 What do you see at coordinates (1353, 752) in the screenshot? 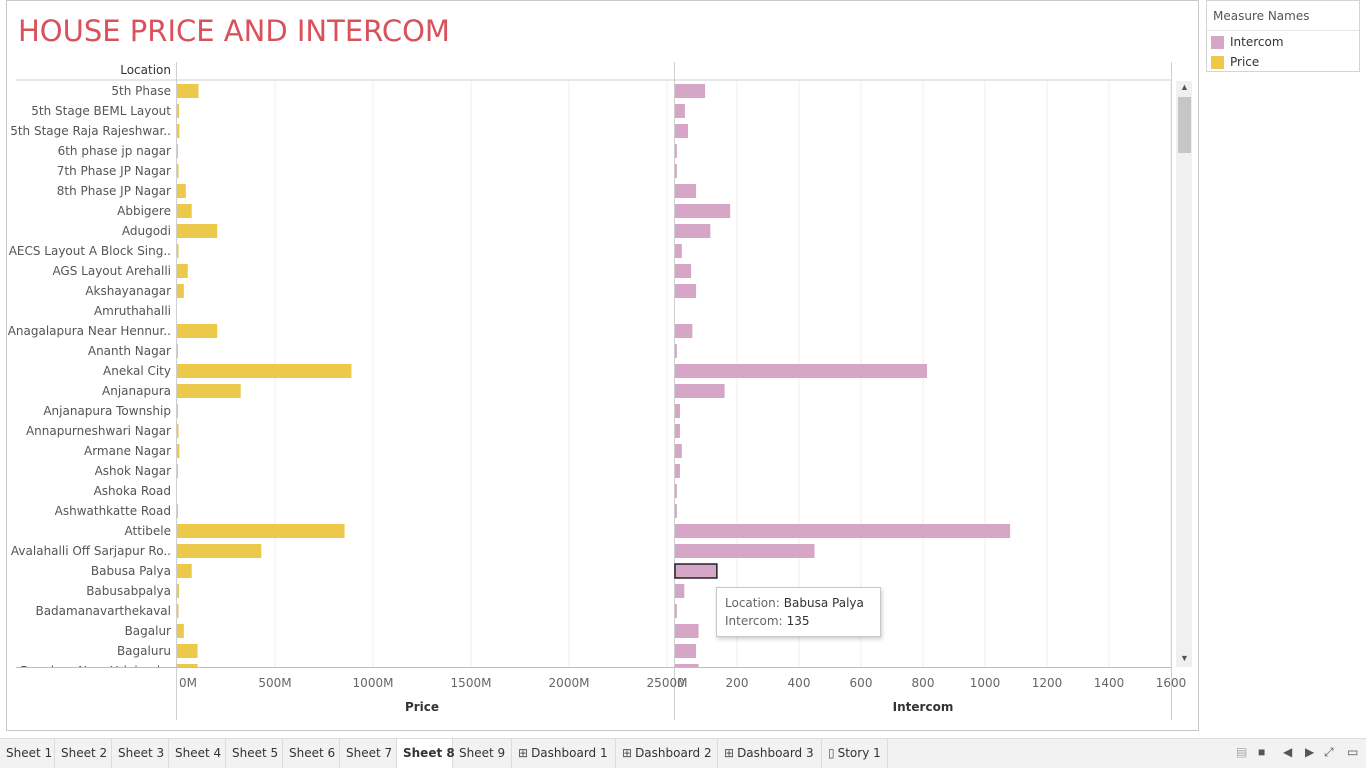
I see `presentation-mode-icon: ▭` at bounding box center [1353, 752].